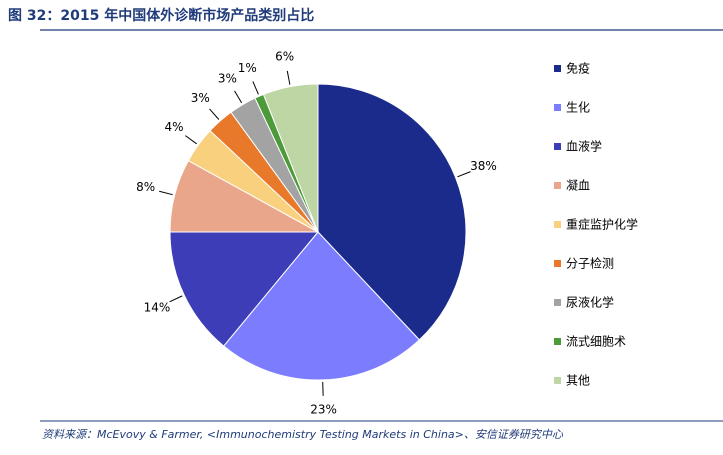 The height and width of the screenshot is (455, 723). I want to click on legend-label: 重症监护化学, so click(602, 224).